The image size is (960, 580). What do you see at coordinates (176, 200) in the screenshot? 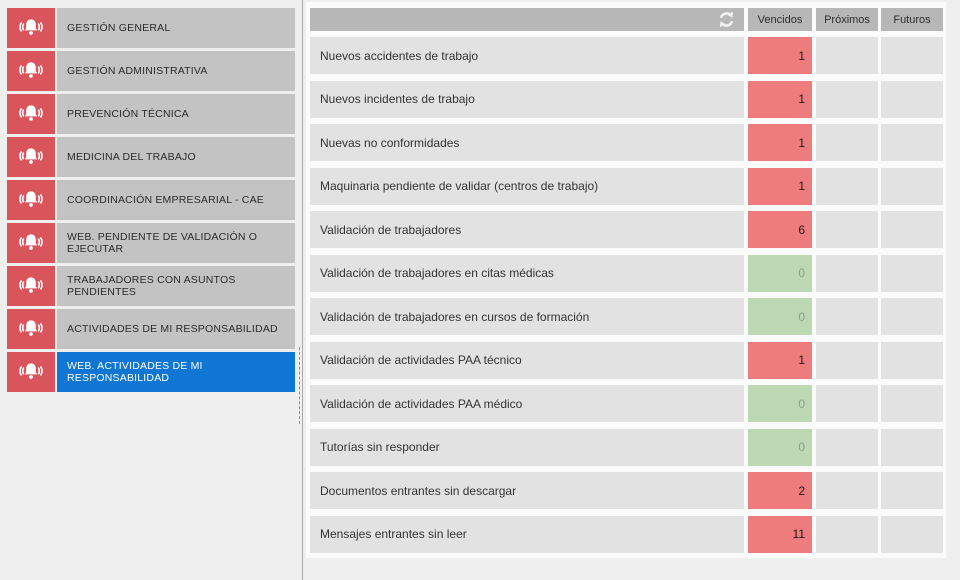
I see `sidebar-item-label: COORDINACIÓN EMPRESARIAL - CAE` at bounding box center [176, 200].